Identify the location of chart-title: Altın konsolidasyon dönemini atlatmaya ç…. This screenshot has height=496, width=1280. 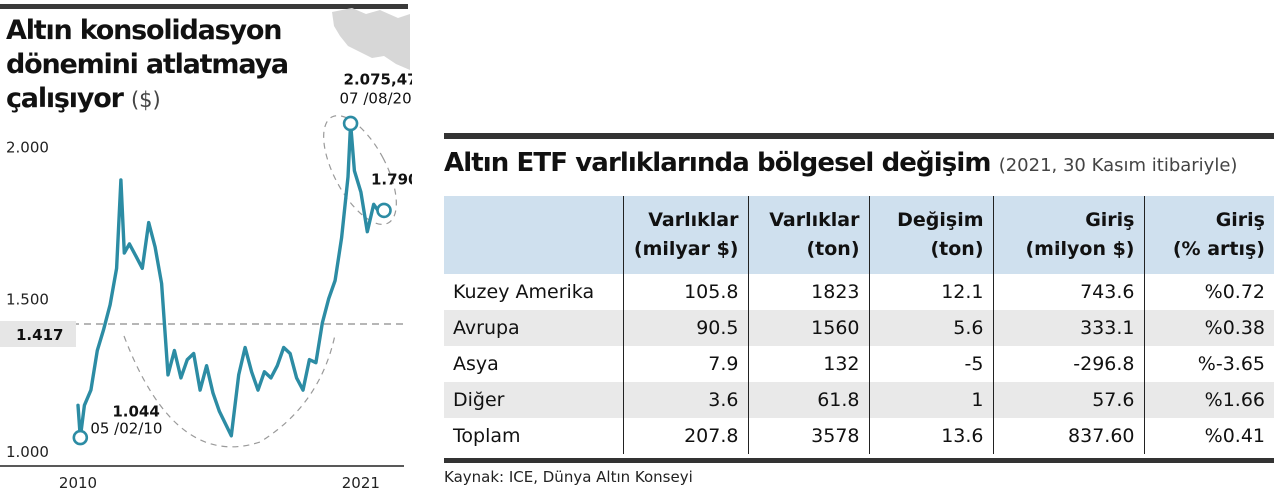
(206, 65).